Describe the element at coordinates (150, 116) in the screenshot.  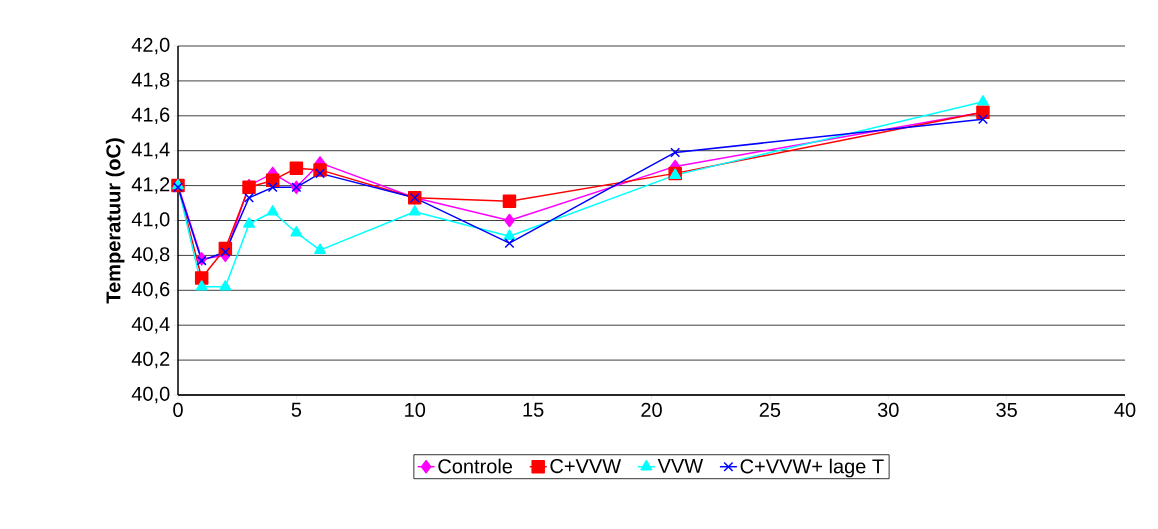
I see `y-tick-label: 41,6` at that location.